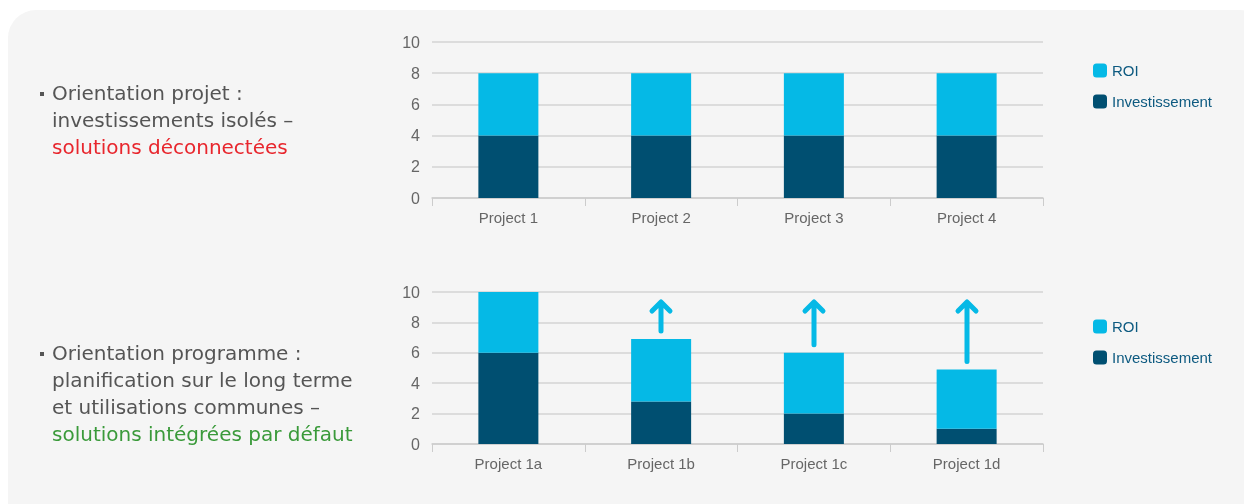 The image size is (1244, 504). Describe the element at coordinates (177, 353) in the screenshot. I see `text: Orientation programme :` at that location.